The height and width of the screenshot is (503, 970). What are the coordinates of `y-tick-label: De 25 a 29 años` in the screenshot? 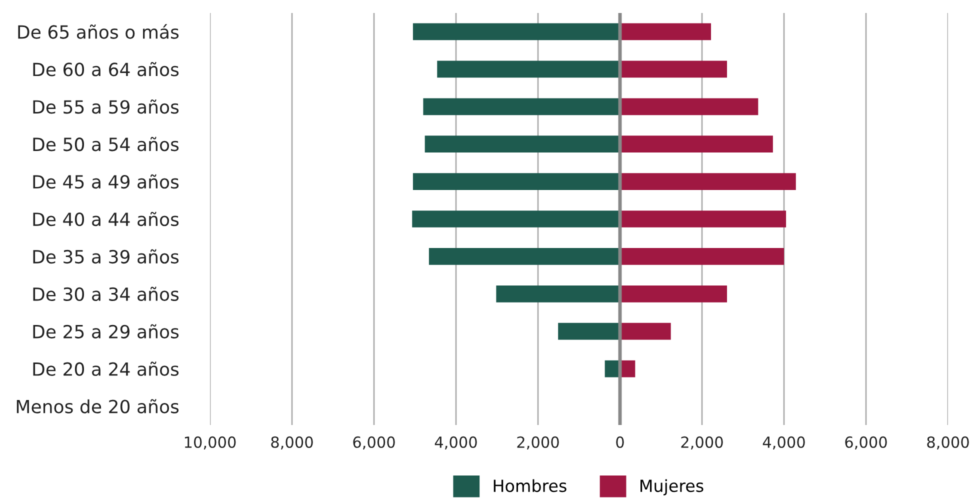 It's located at (106, 331).